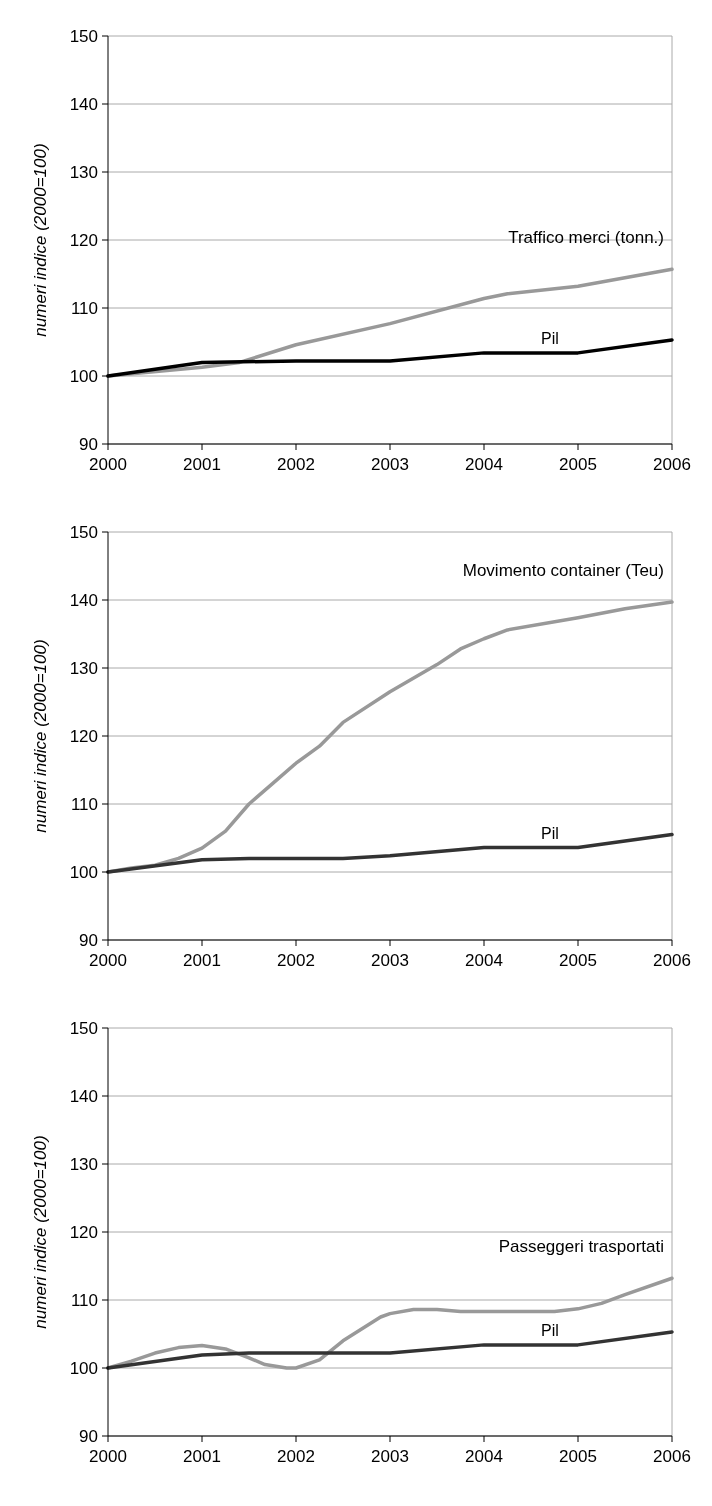  Describe the element at coordinates (586, 238) in the screenshot. I see `series-label: Traffico merci (tonn.)` at that location.